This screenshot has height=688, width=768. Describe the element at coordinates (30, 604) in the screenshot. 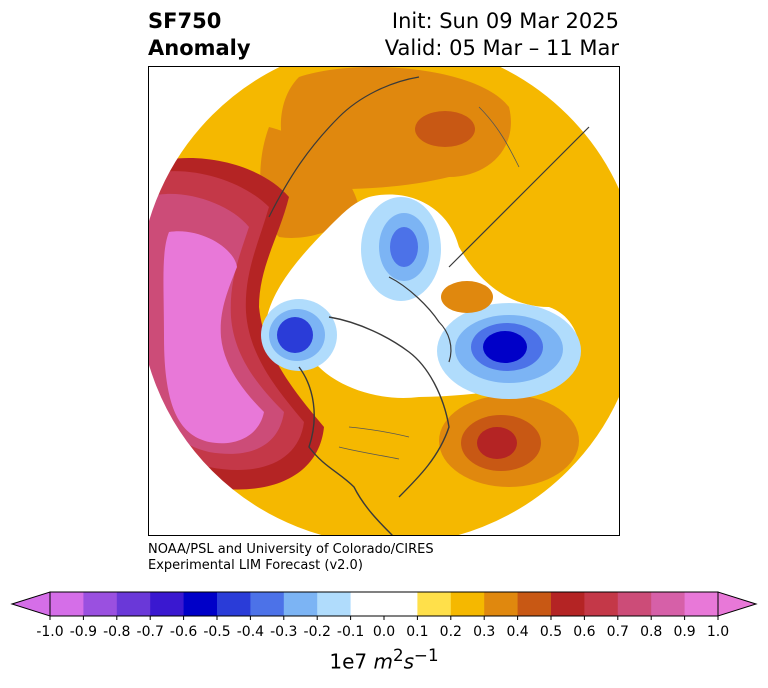

I see `colorbar-arrow-min` at that location.